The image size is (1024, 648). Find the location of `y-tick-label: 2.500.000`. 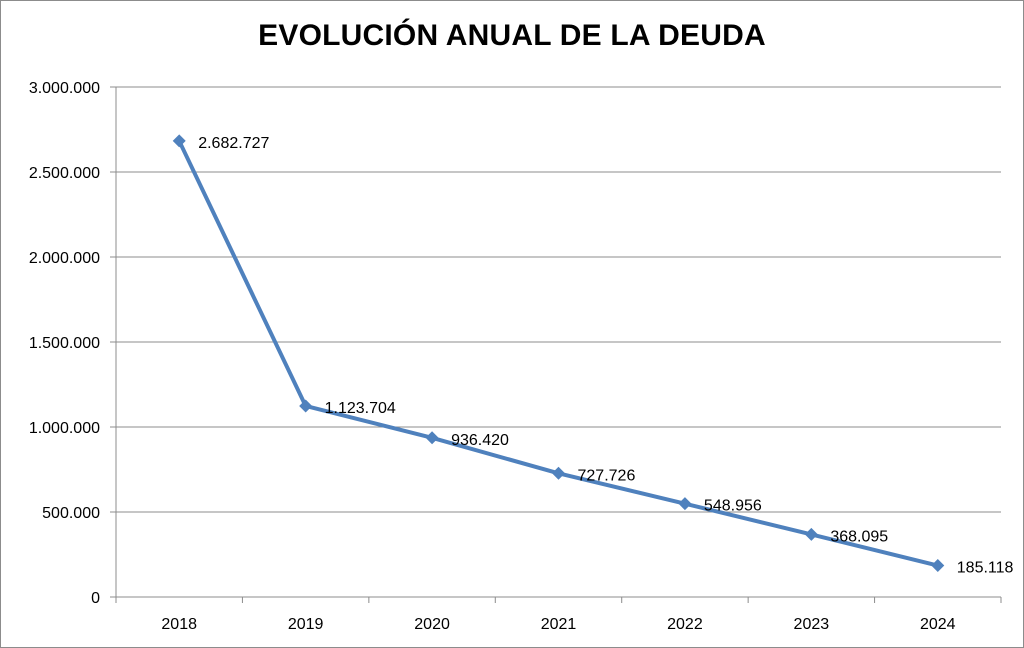

y-tick-label: 2.500.000 is located at coordinates (64, 173).